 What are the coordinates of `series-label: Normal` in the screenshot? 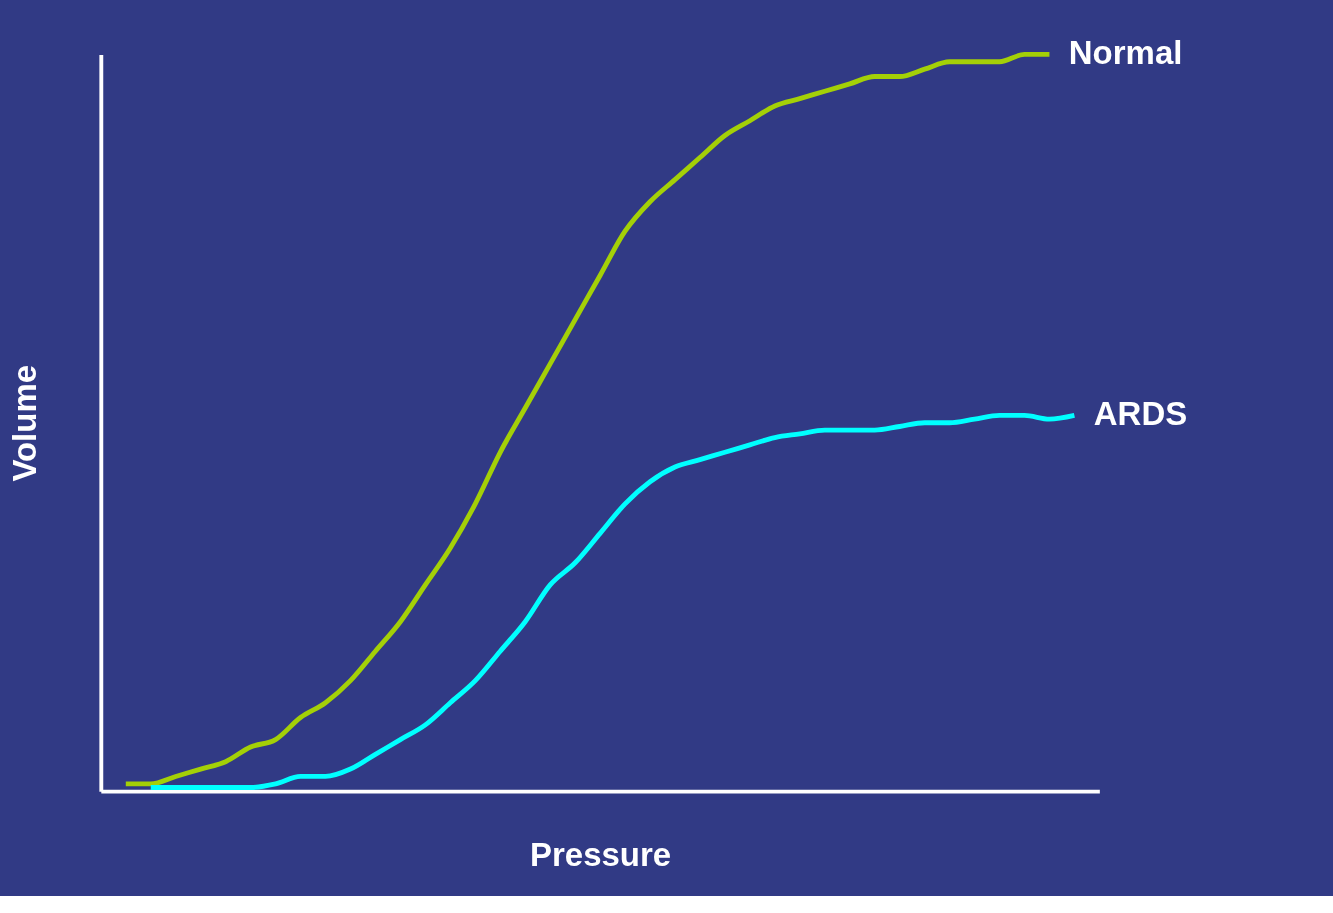 It's located at (1125, 53).